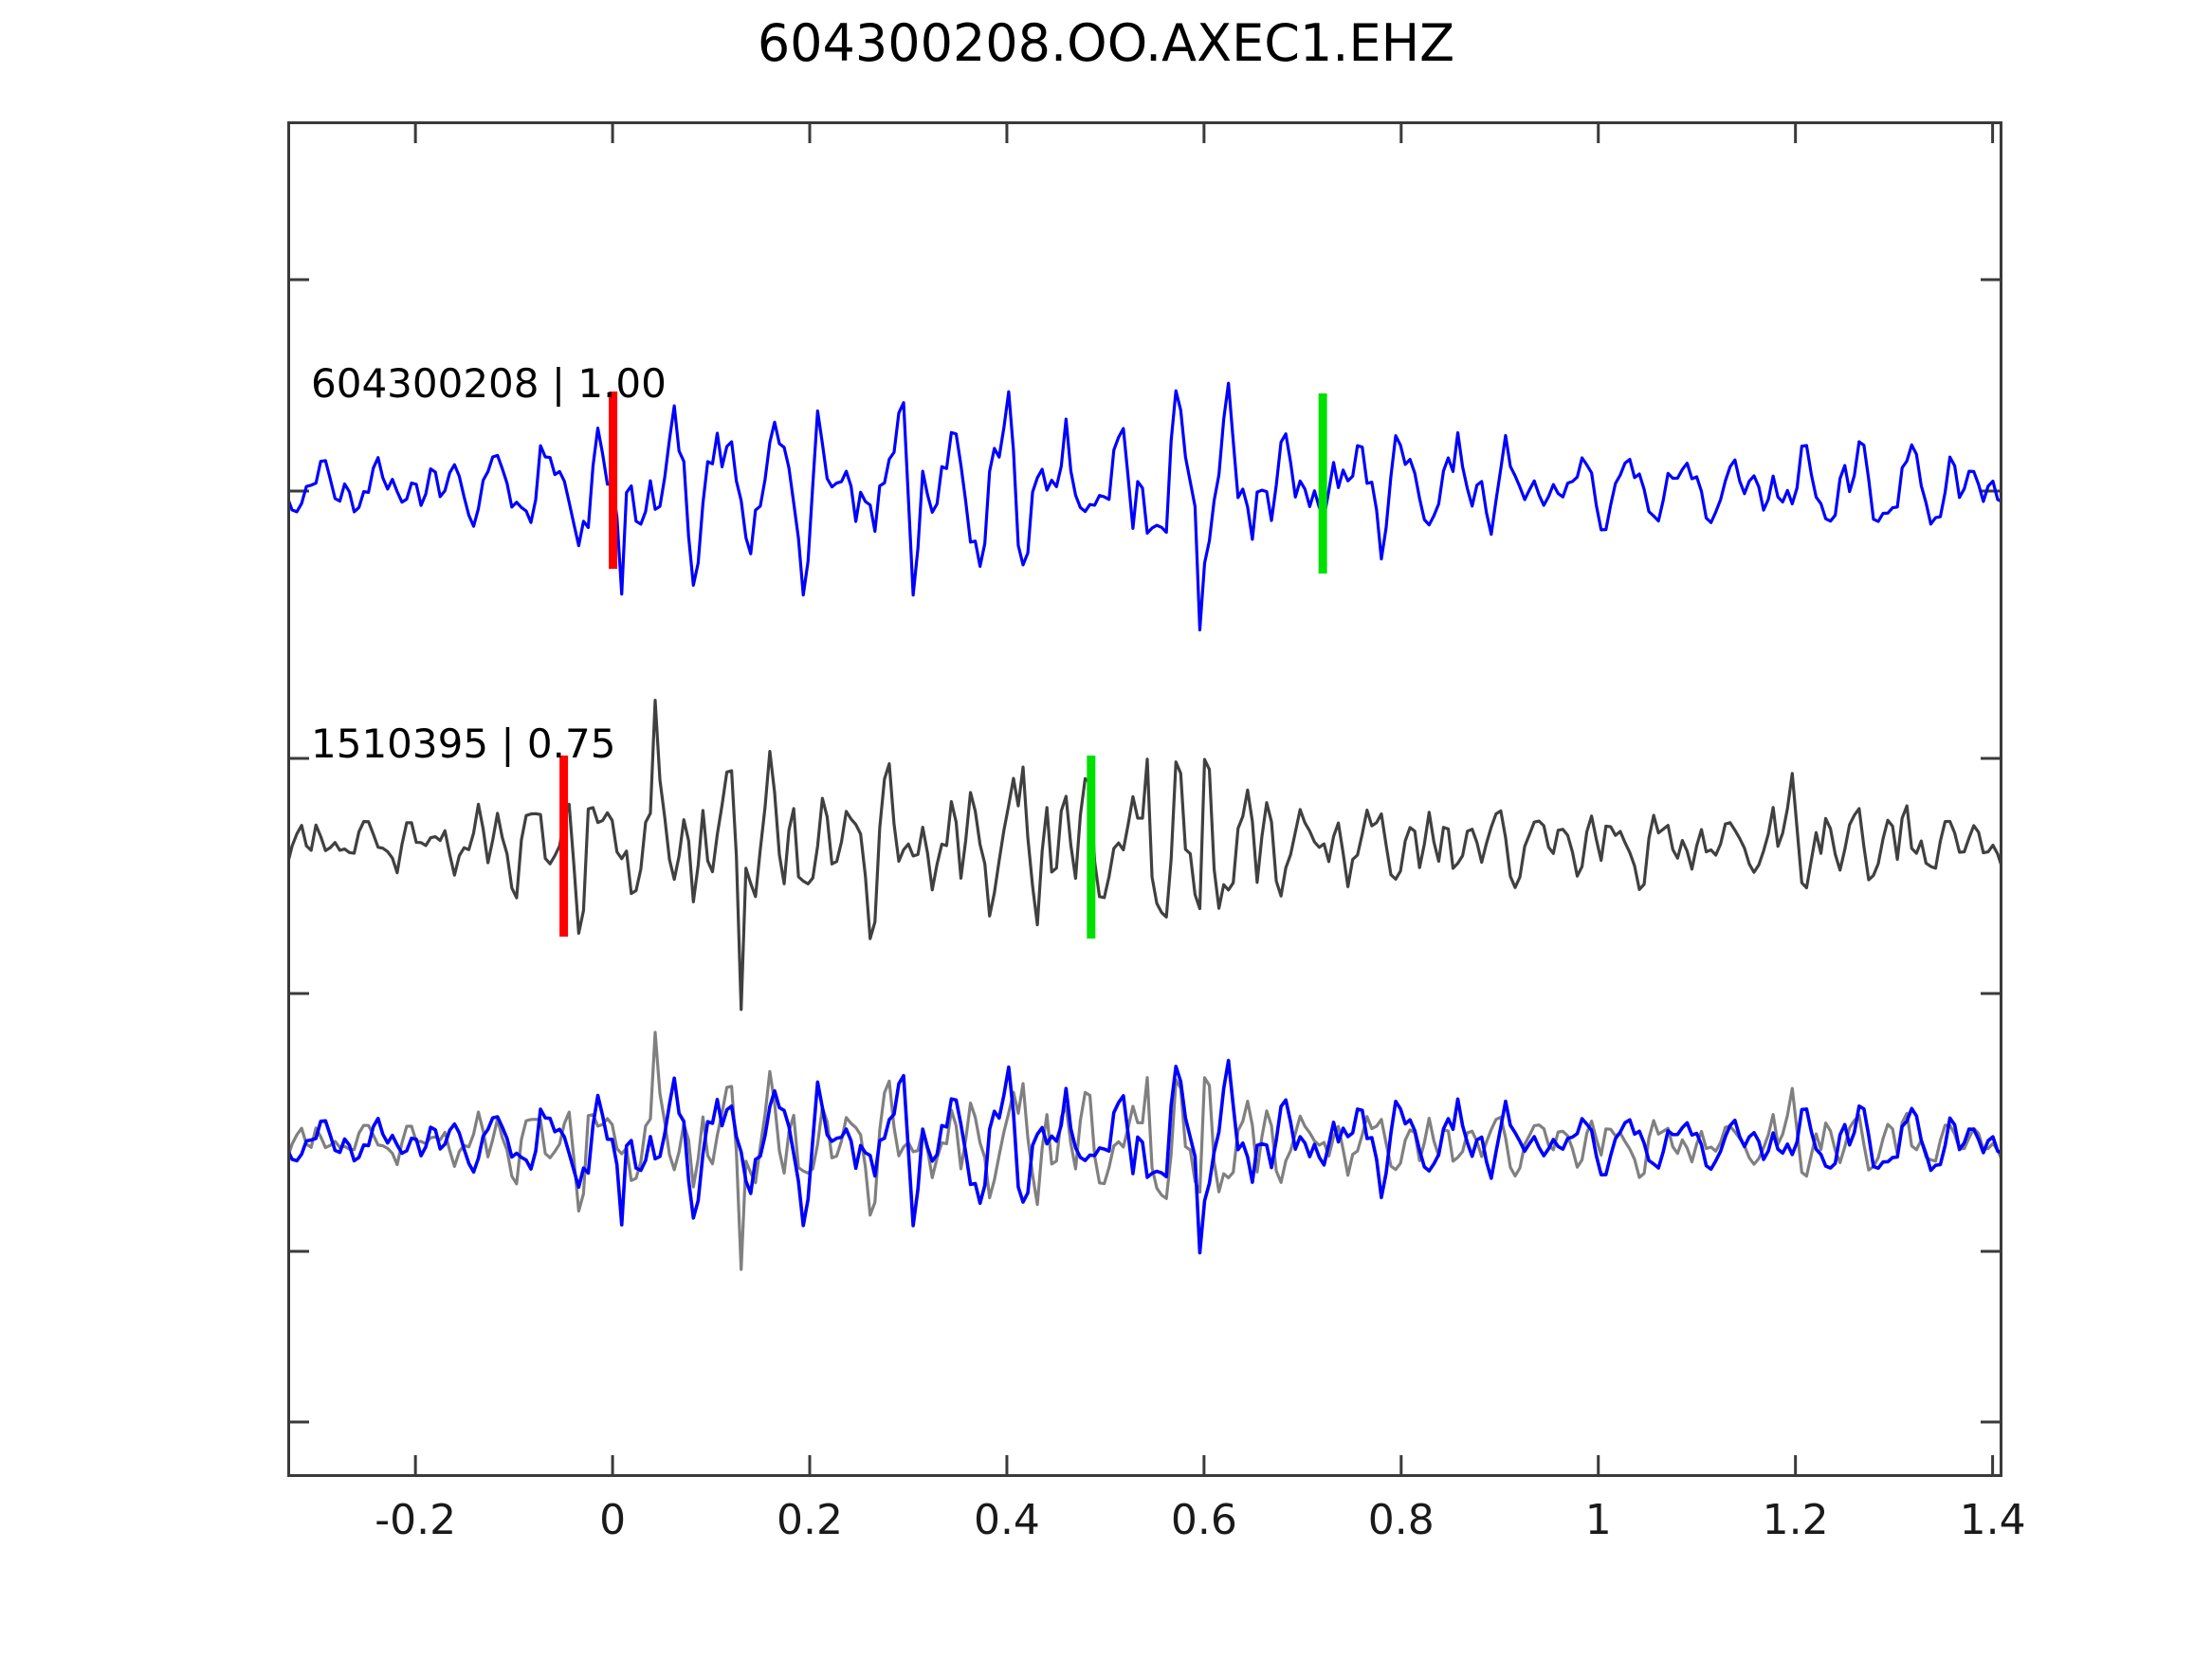 This screenshot has height=1659, width=2212. What do you see at coordinates (1203, 1520) in the screenshot?
I see `x-tick-label-4: 0.6` at bounding box center [1203, 1520].